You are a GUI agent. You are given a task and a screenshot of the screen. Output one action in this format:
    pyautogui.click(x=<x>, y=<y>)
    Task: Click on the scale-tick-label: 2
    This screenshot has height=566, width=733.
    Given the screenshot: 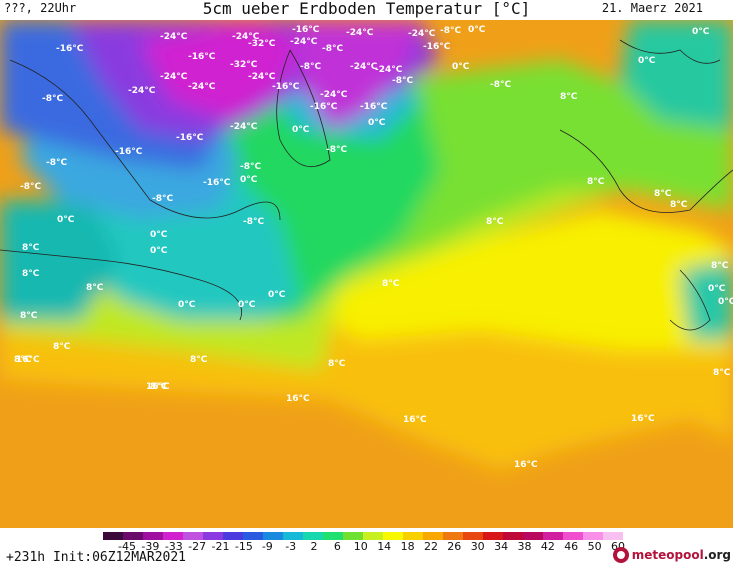 What is the action you would take?
    pyautogui.click(x=314, y=546)
    